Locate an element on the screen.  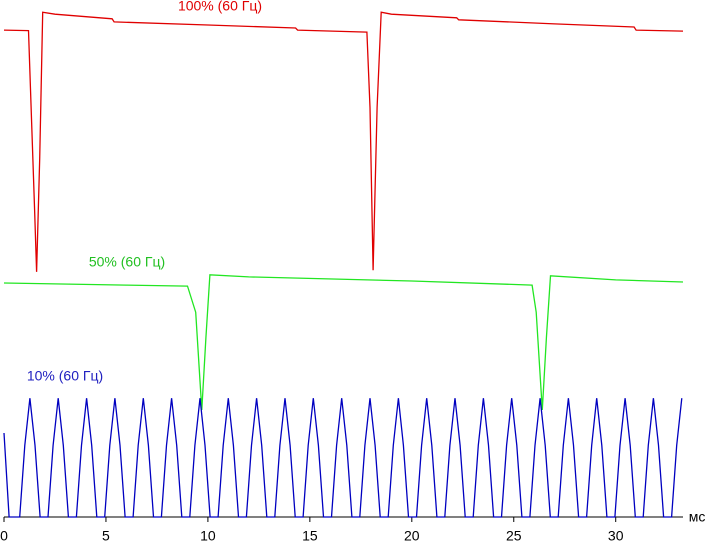
x-tick-label: 15 is located at coordinates (310, 536).